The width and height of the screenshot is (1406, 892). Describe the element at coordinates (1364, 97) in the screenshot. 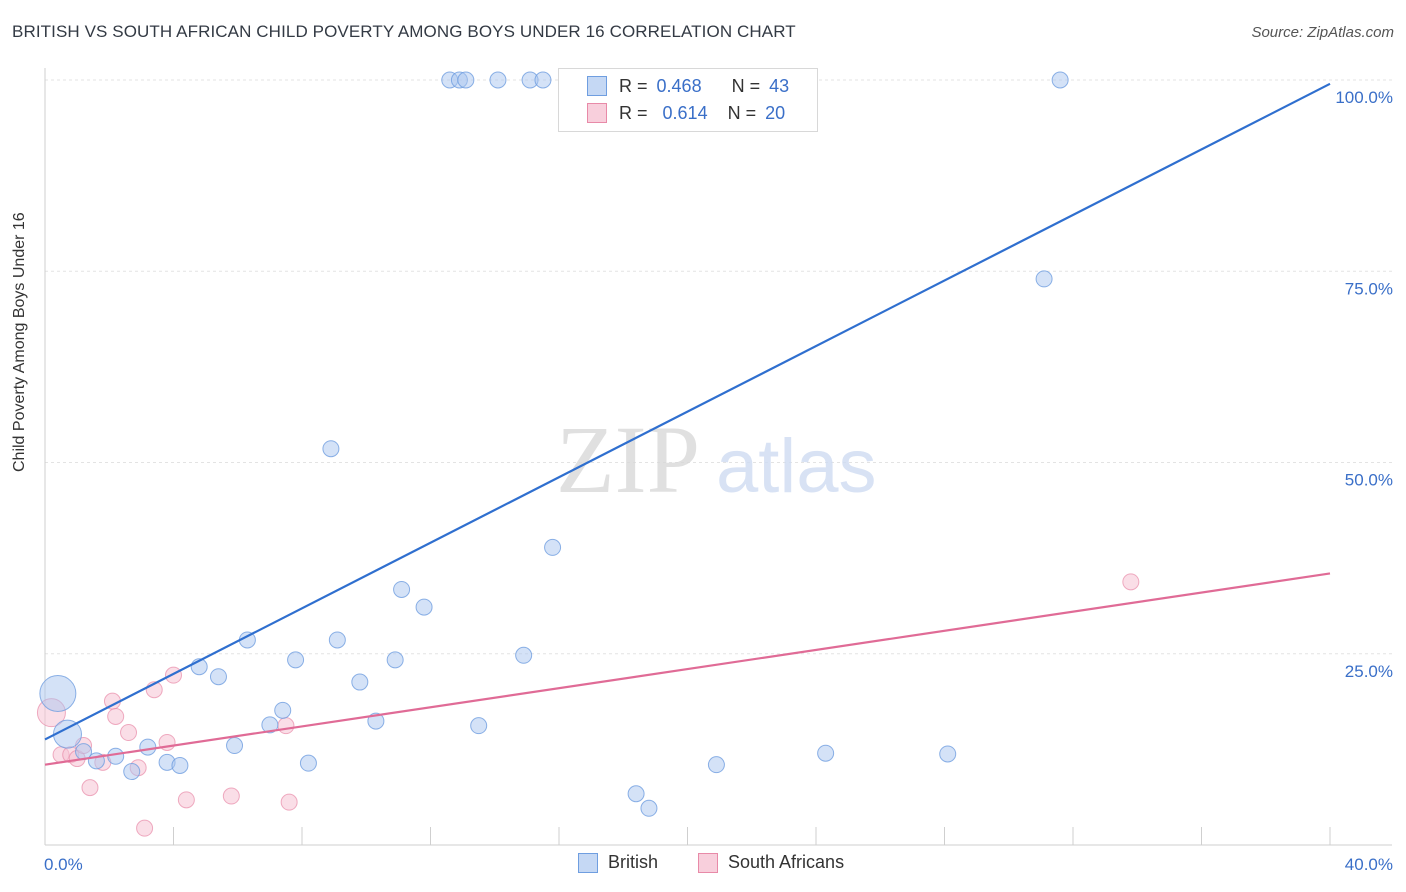

I see `y-tick-label-3: 100.0%` at that location.